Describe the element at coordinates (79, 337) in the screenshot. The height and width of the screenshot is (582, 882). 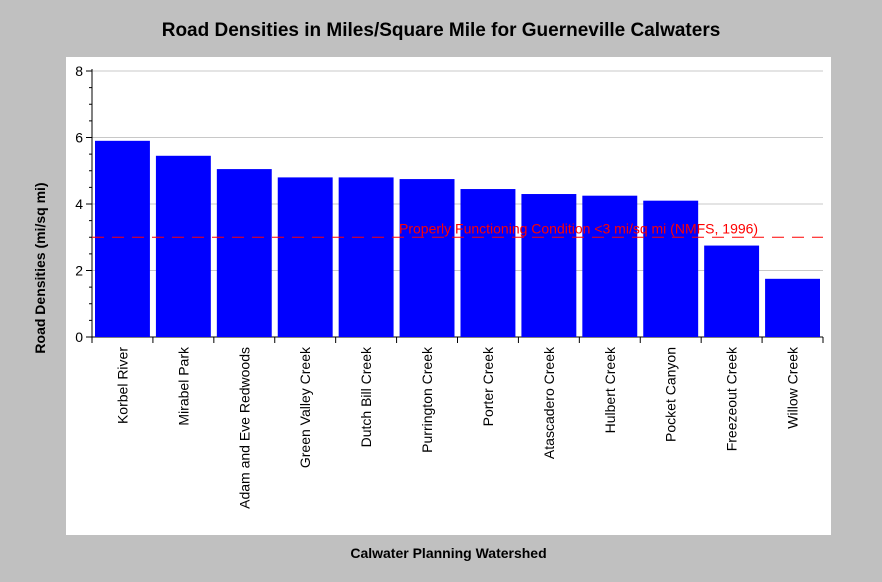
I see `y-tick-label: 0` at that location.